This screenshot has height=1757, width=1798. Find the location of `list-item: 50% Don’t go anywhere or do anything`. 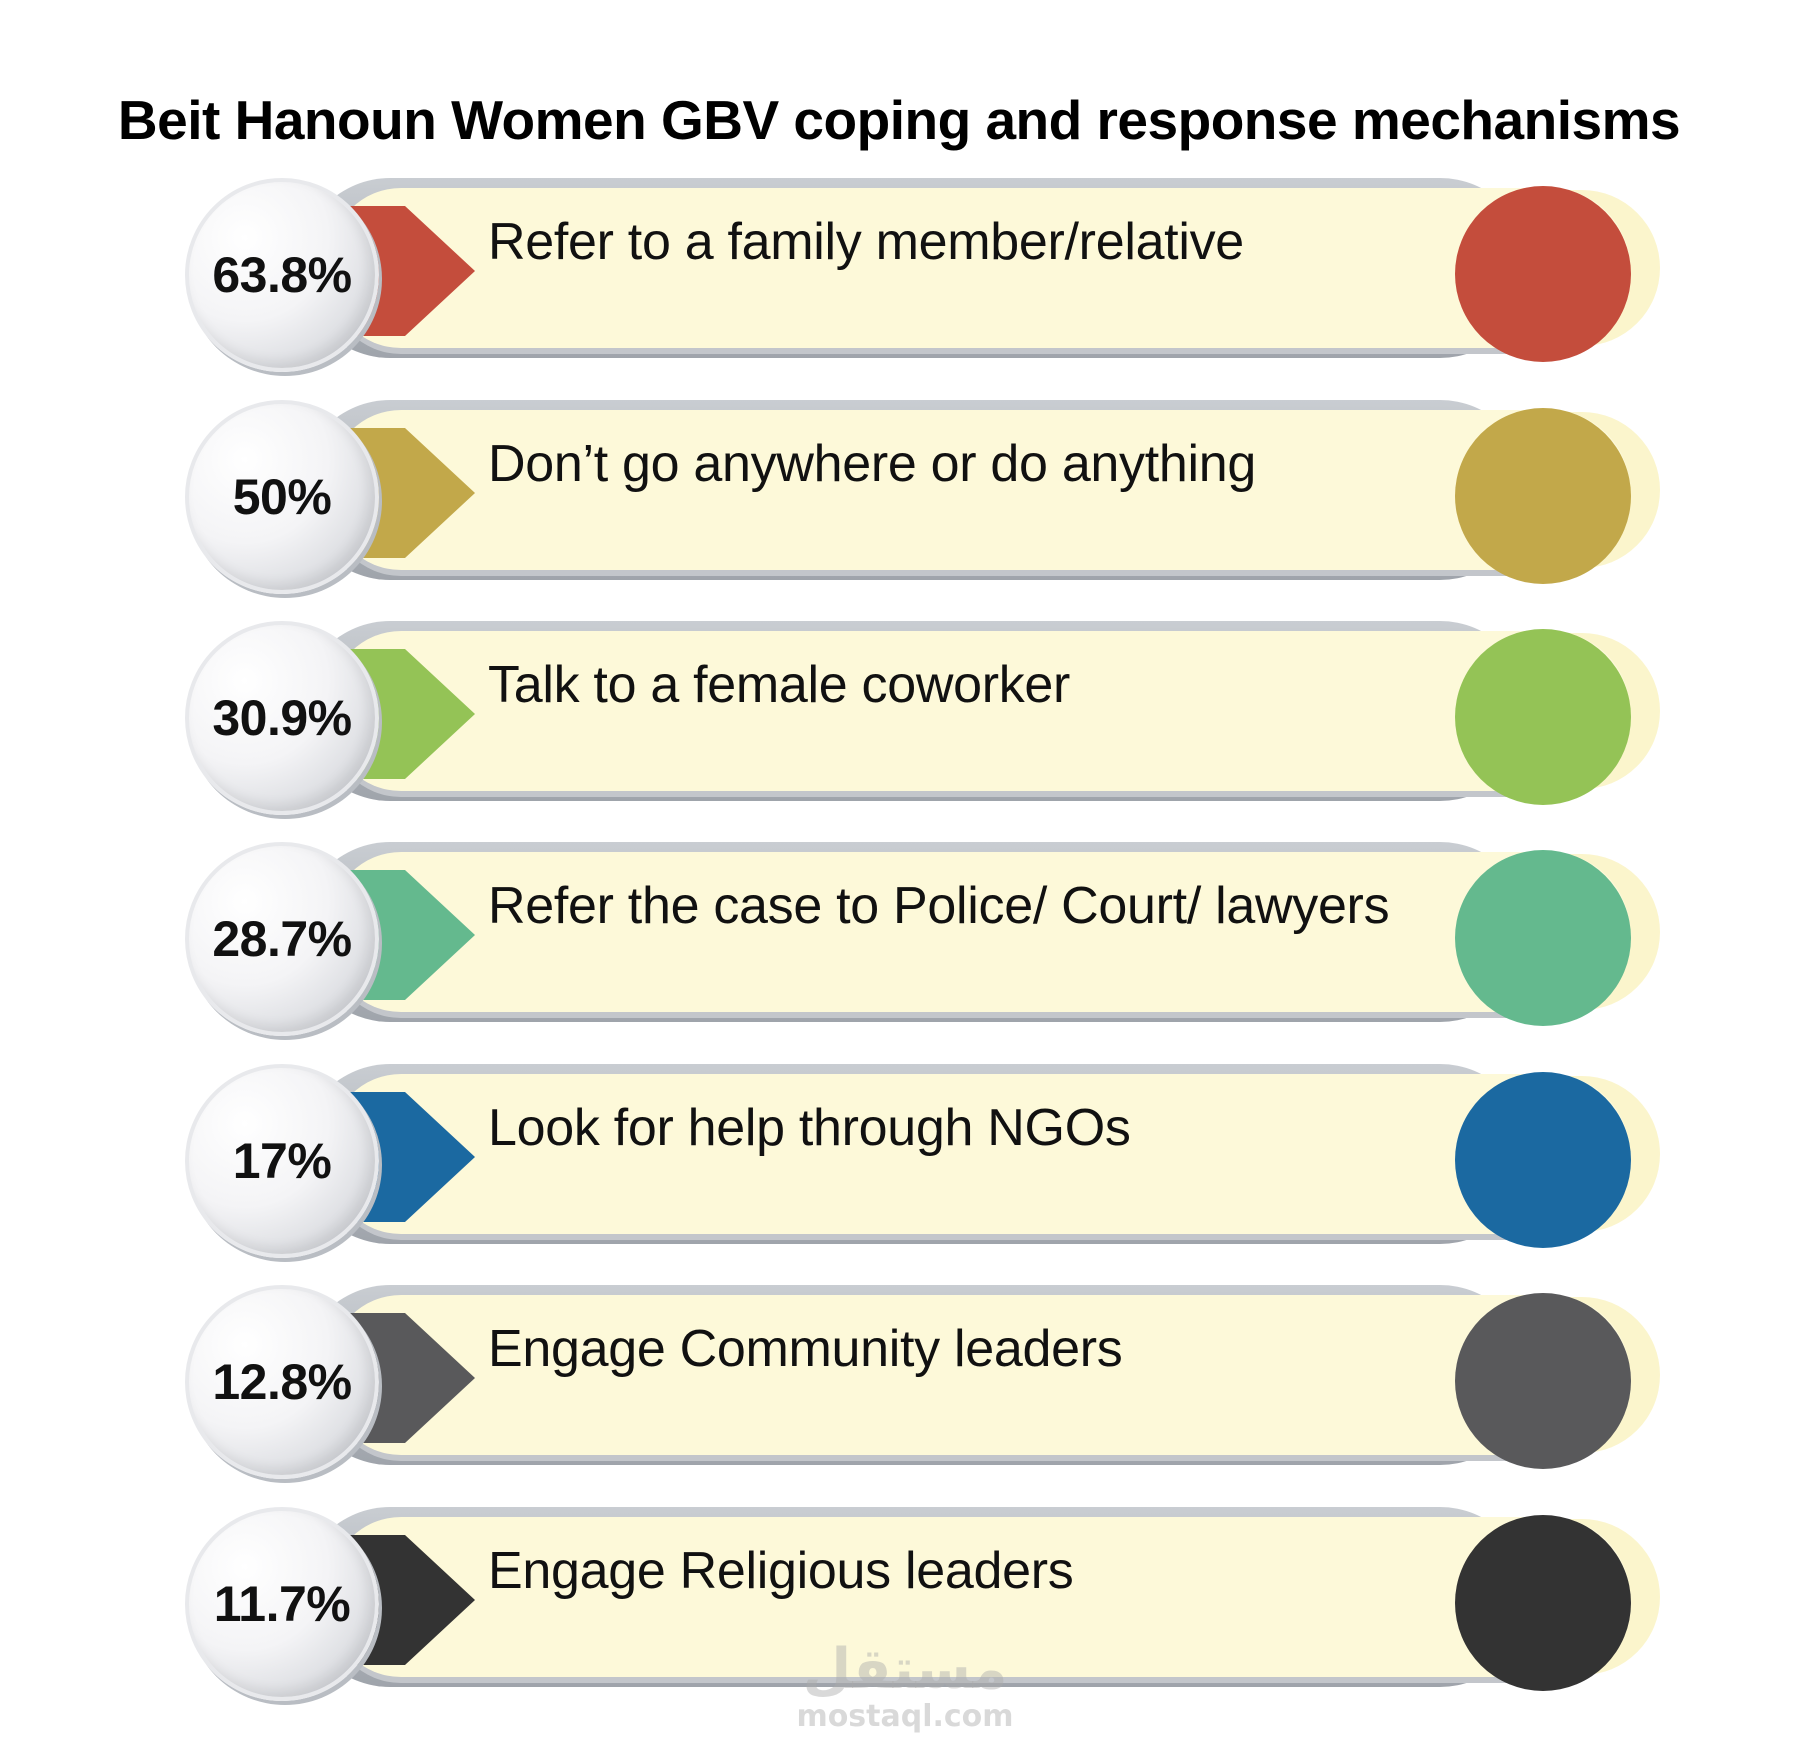

list-item: 50% Don’t go anywhere or do anything is located at coordinates (899, 496).